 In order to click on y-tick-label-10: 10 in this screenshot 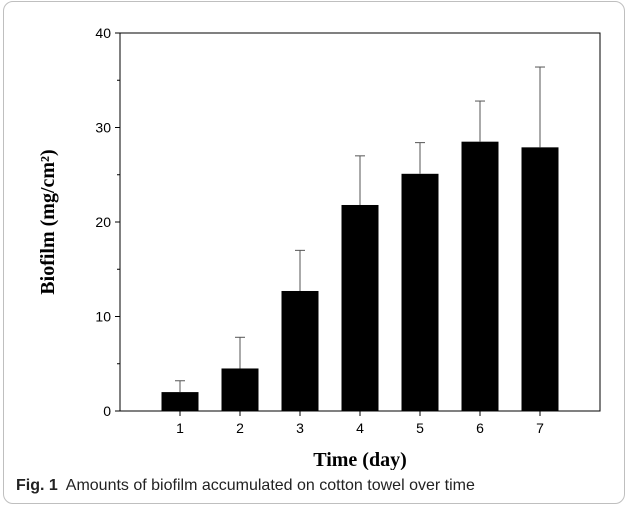, I will do `click(103, 317)`.